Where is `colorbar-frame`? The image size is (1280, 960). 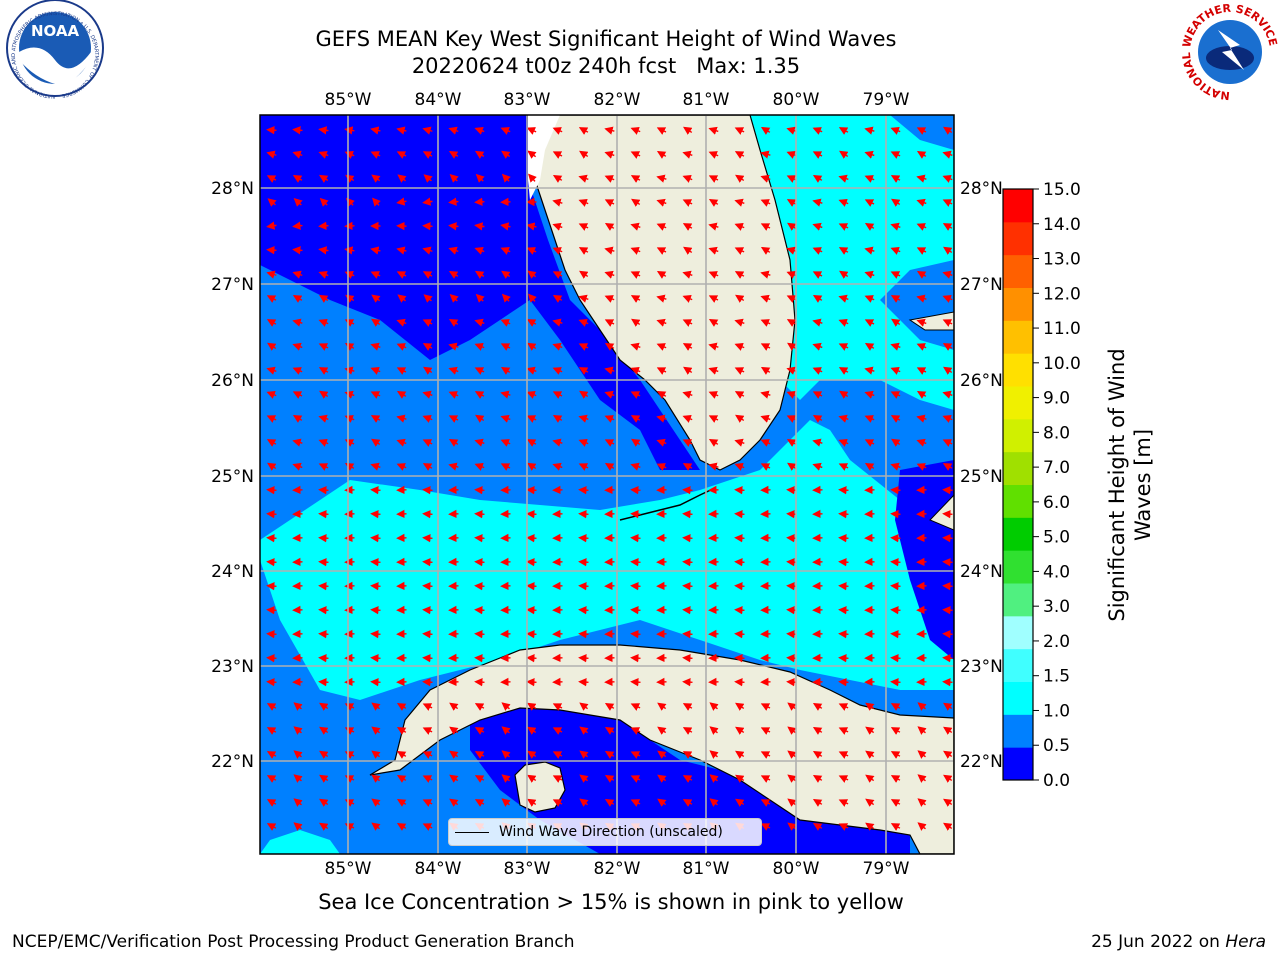
colorbar-frame is located at coordinates (1018, 484).